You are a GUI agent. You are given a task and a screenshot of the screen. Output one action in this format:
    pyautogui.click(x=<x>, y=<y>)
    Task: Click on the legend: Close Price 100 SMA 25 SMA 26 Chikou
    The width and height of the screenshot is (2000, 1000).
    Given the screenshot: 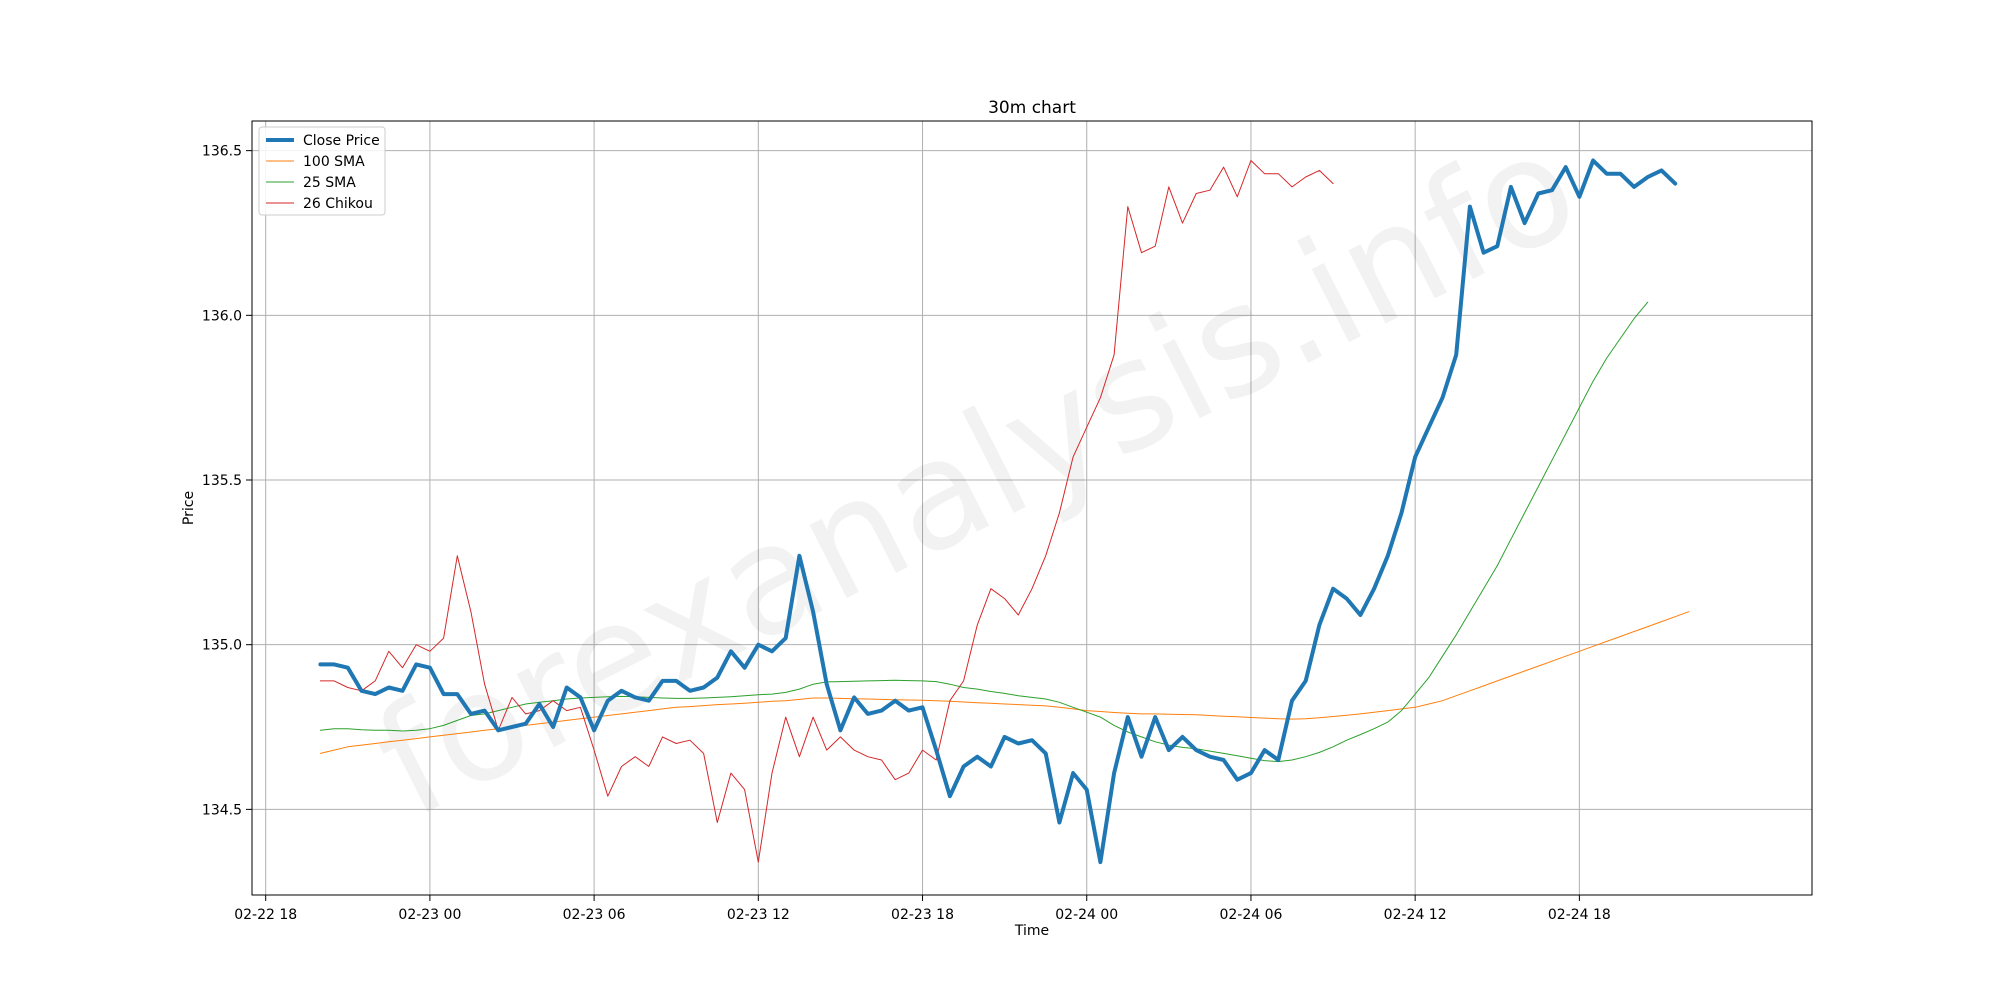 What is the action you would take?
    pyautogui.click(x=322, y=171)
    